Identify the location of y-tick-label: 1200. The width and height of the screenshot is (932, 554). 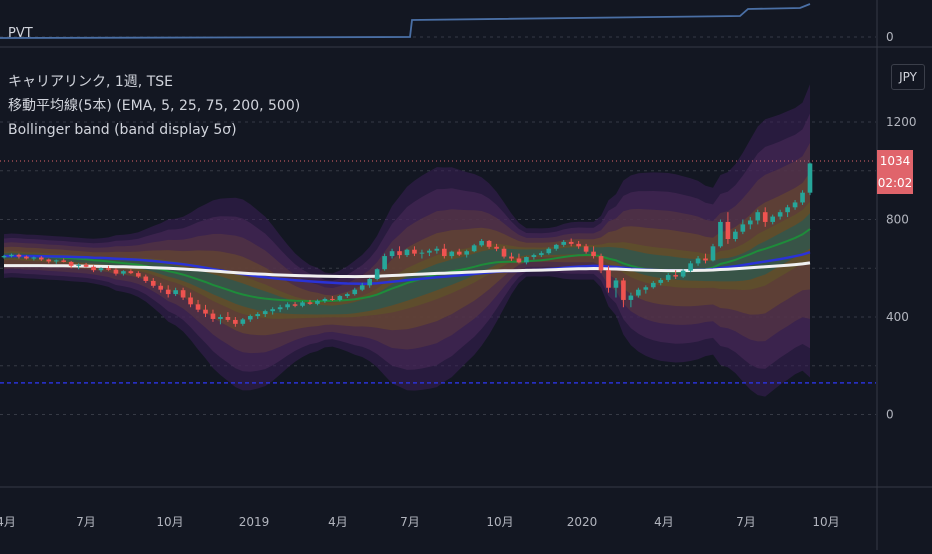
(901, 122).